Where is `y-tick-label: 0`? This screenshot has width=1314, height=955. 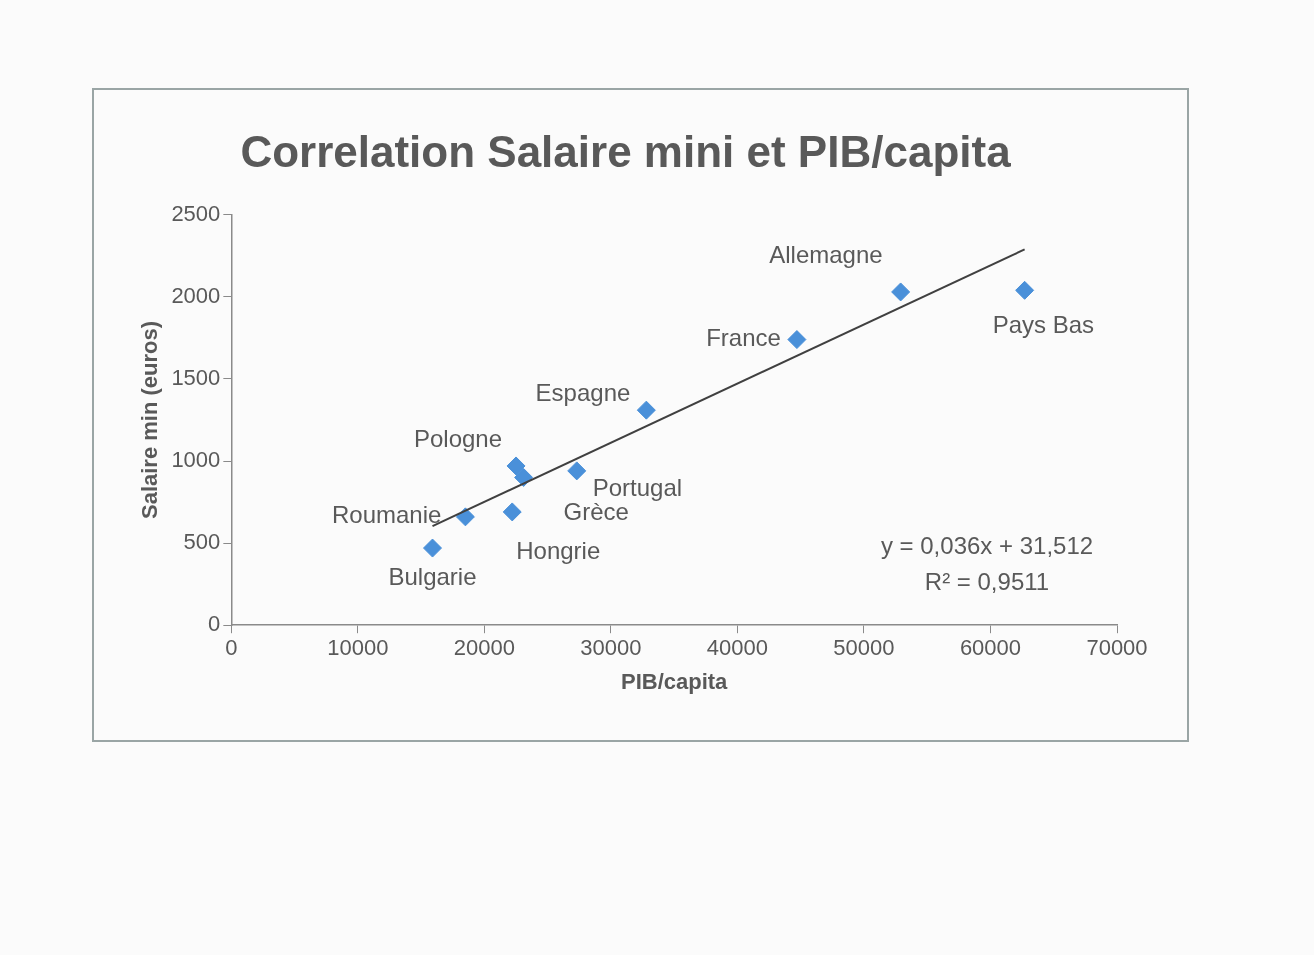 y-tick-label: 0 is located at coordinates (214, 624).